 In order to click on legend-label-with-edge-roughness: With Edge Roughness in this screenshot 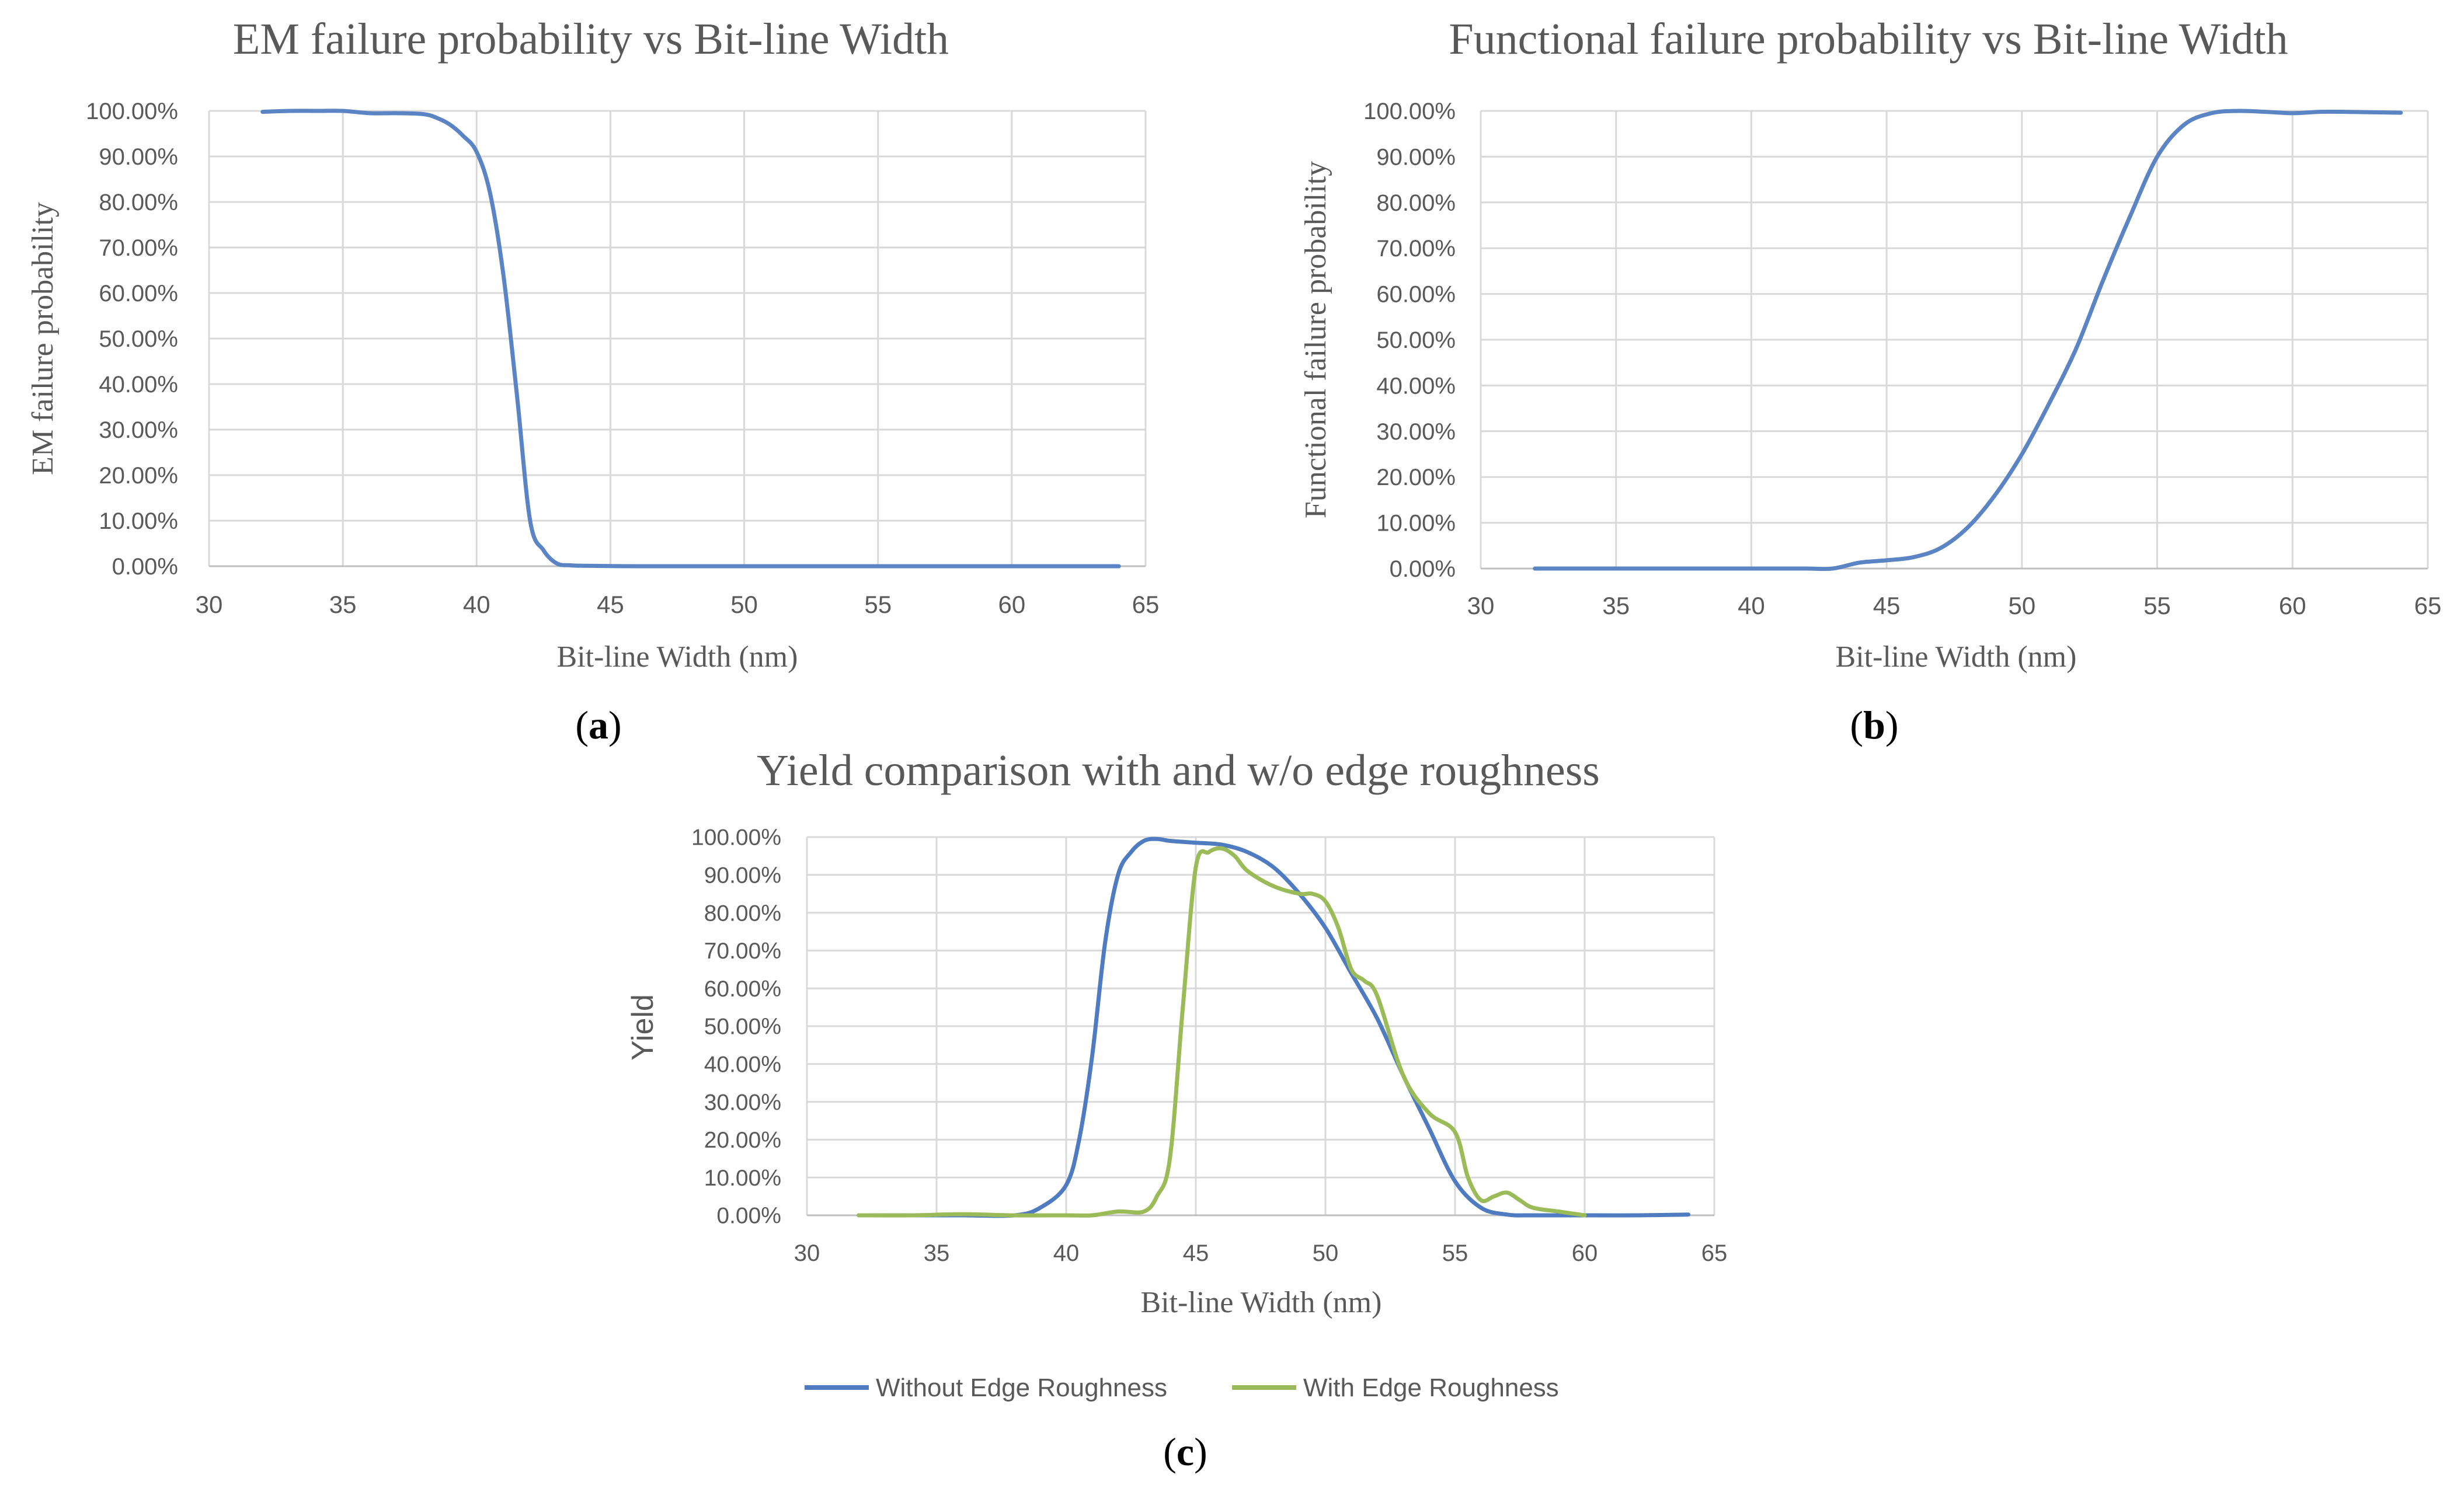, I will do `click(1431, 1388)`.